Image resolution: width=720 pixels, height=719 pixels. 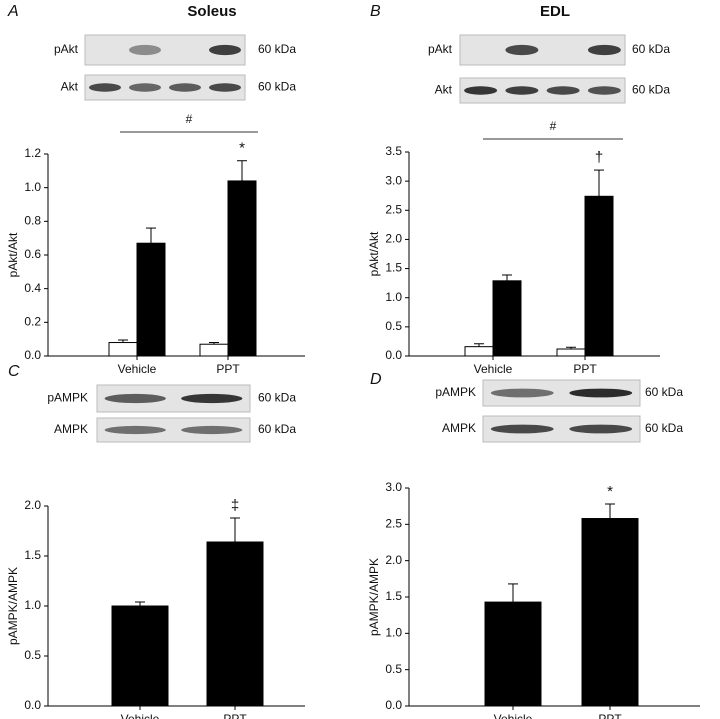 What do you see at coordinates (14, 371) in the screenshot?
I see `panel-letter: C` at bounding box center [14, 371].